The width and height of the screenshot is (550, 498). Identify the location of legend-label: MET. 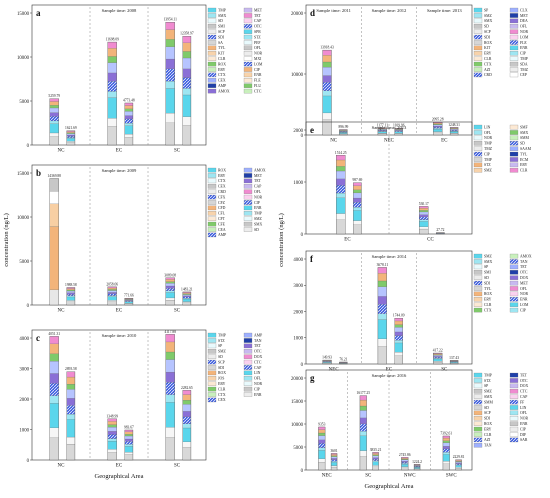
(524, 283).